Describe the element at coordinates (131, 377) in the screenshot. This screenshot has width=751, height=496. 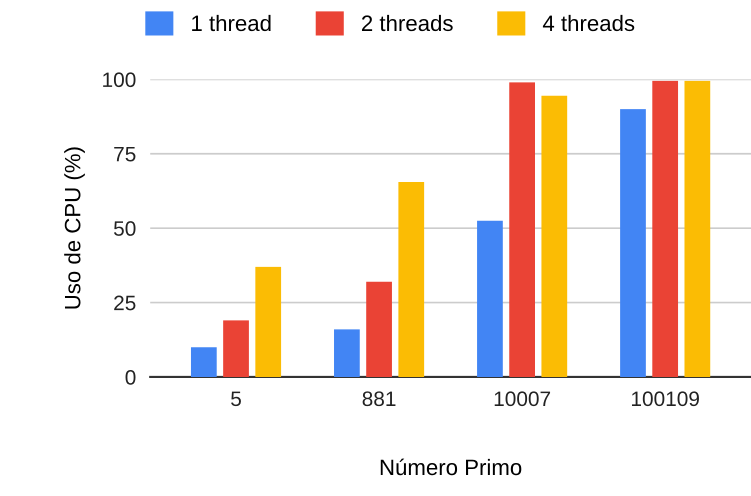
I see `y-tick-label: 0` at that location.